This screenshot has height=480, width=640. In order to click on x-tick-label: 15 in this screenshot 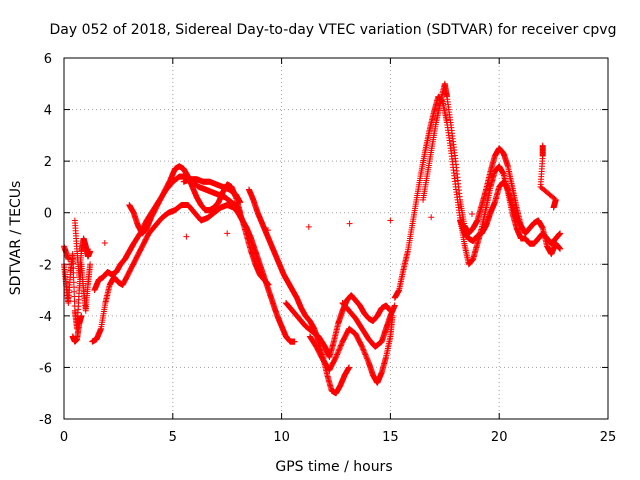, I will do `click(390, 437)`.